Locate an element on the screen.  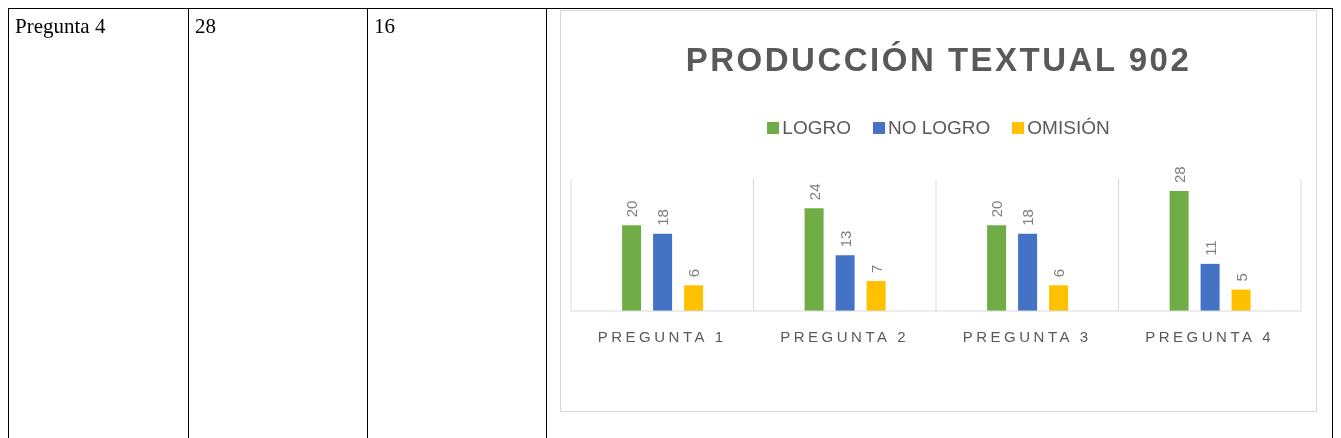
data-label: 28 is located at coordinates (1179, 174).